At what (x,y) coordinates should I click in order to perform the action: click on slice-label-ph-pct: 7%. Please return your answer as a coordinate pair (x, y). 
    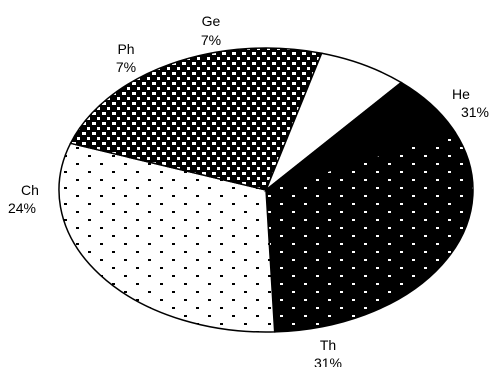
    Looking at the image, I should click on (126, 67).